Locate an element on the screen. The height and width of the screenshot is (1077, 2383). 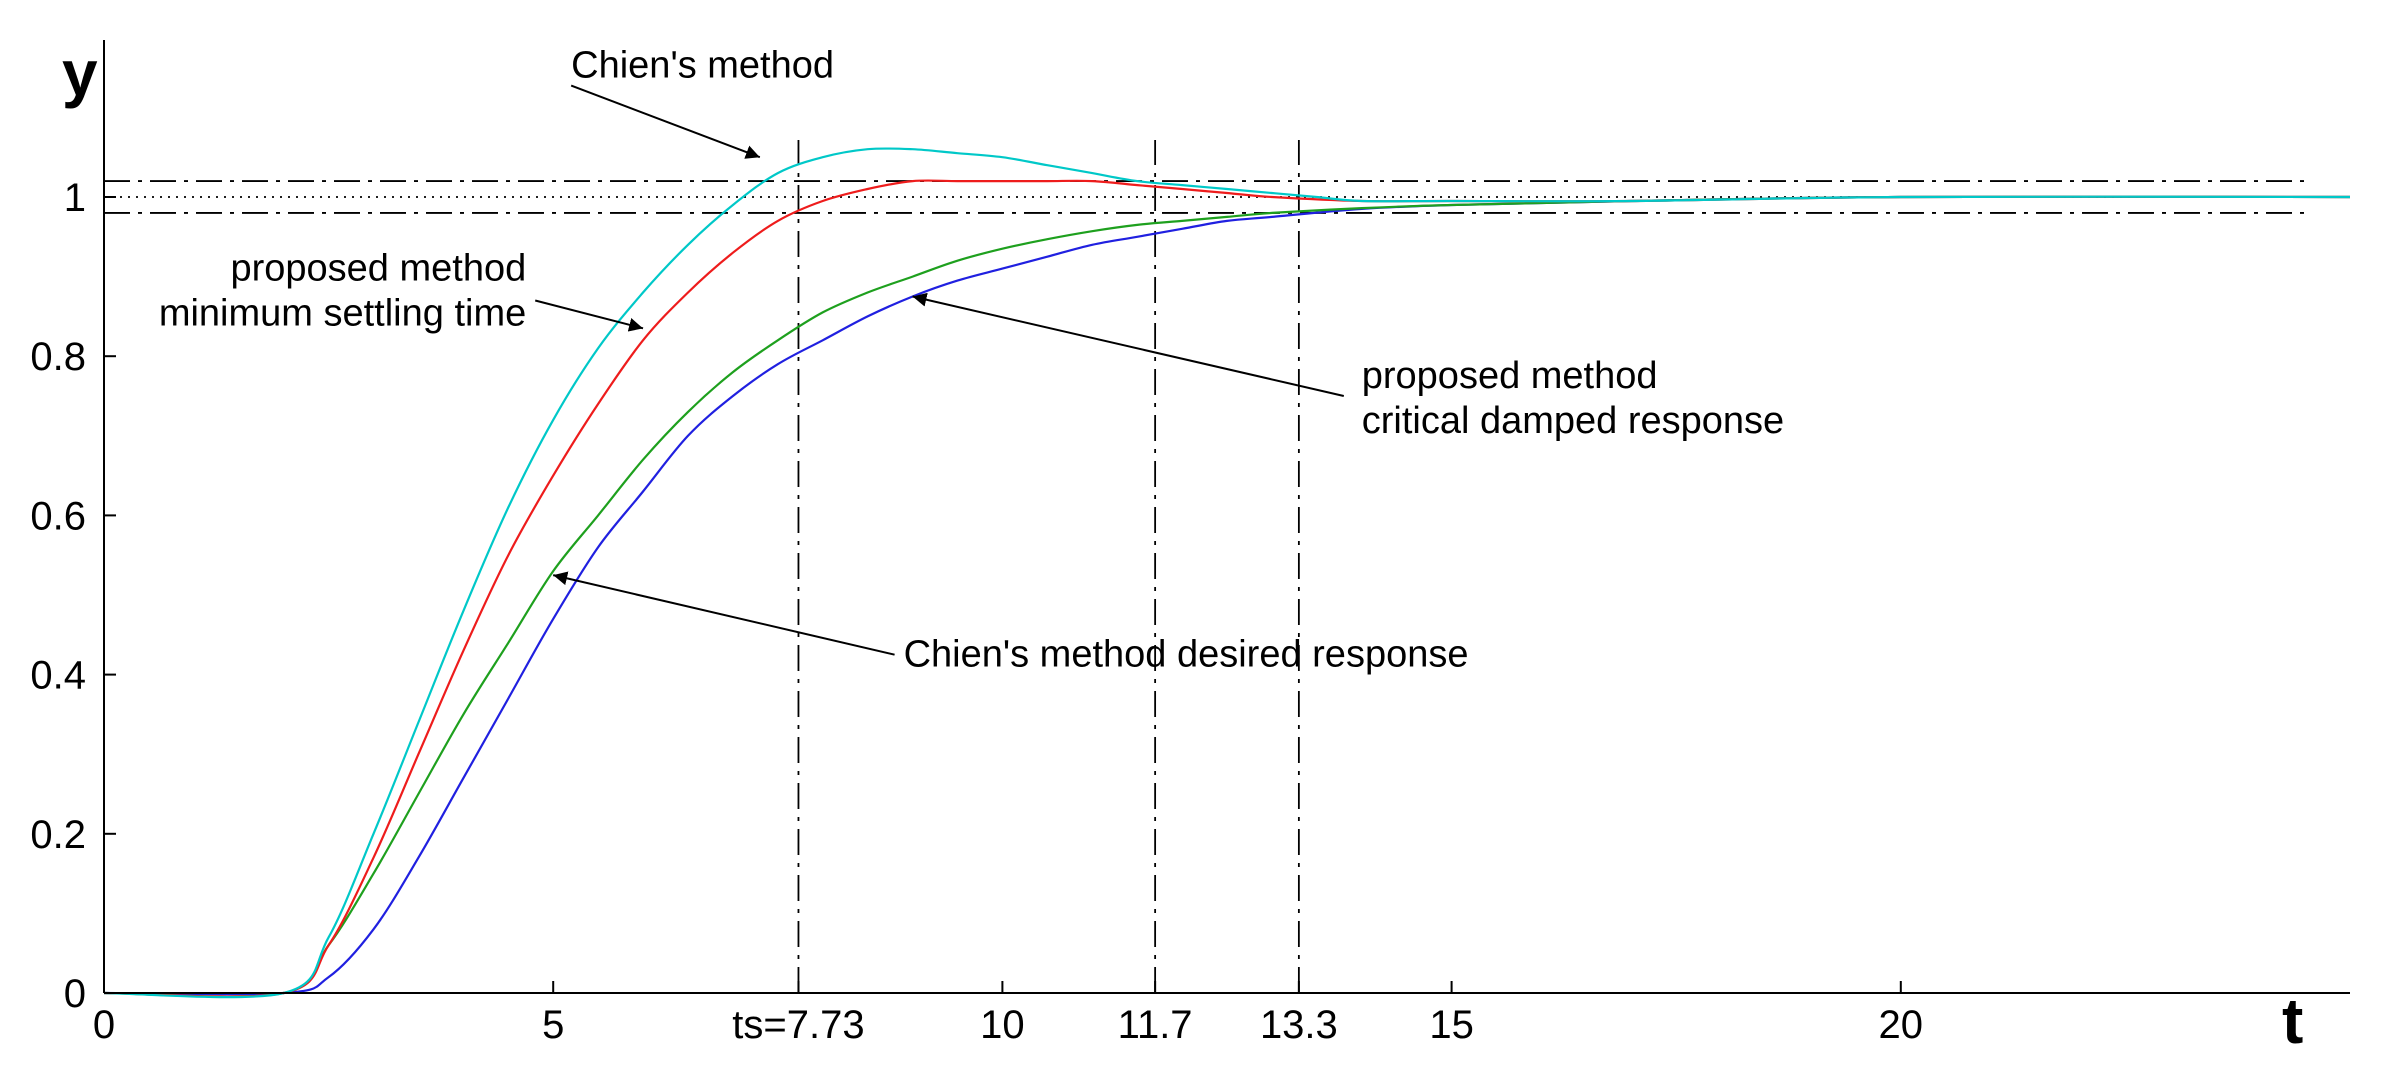
y-tick-label-2: 0.4 is located at coordinates (58, 676).